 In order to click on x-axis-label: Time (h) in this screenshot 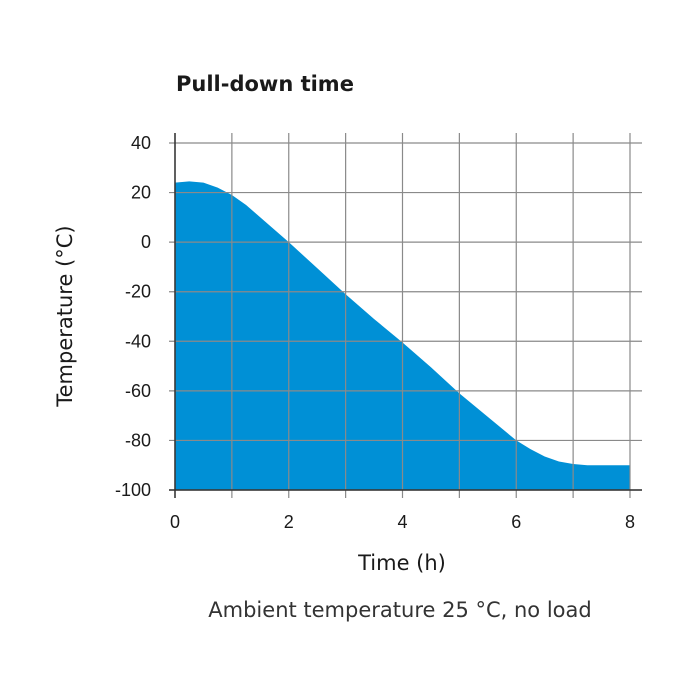, I will do `click(401, 563)`.